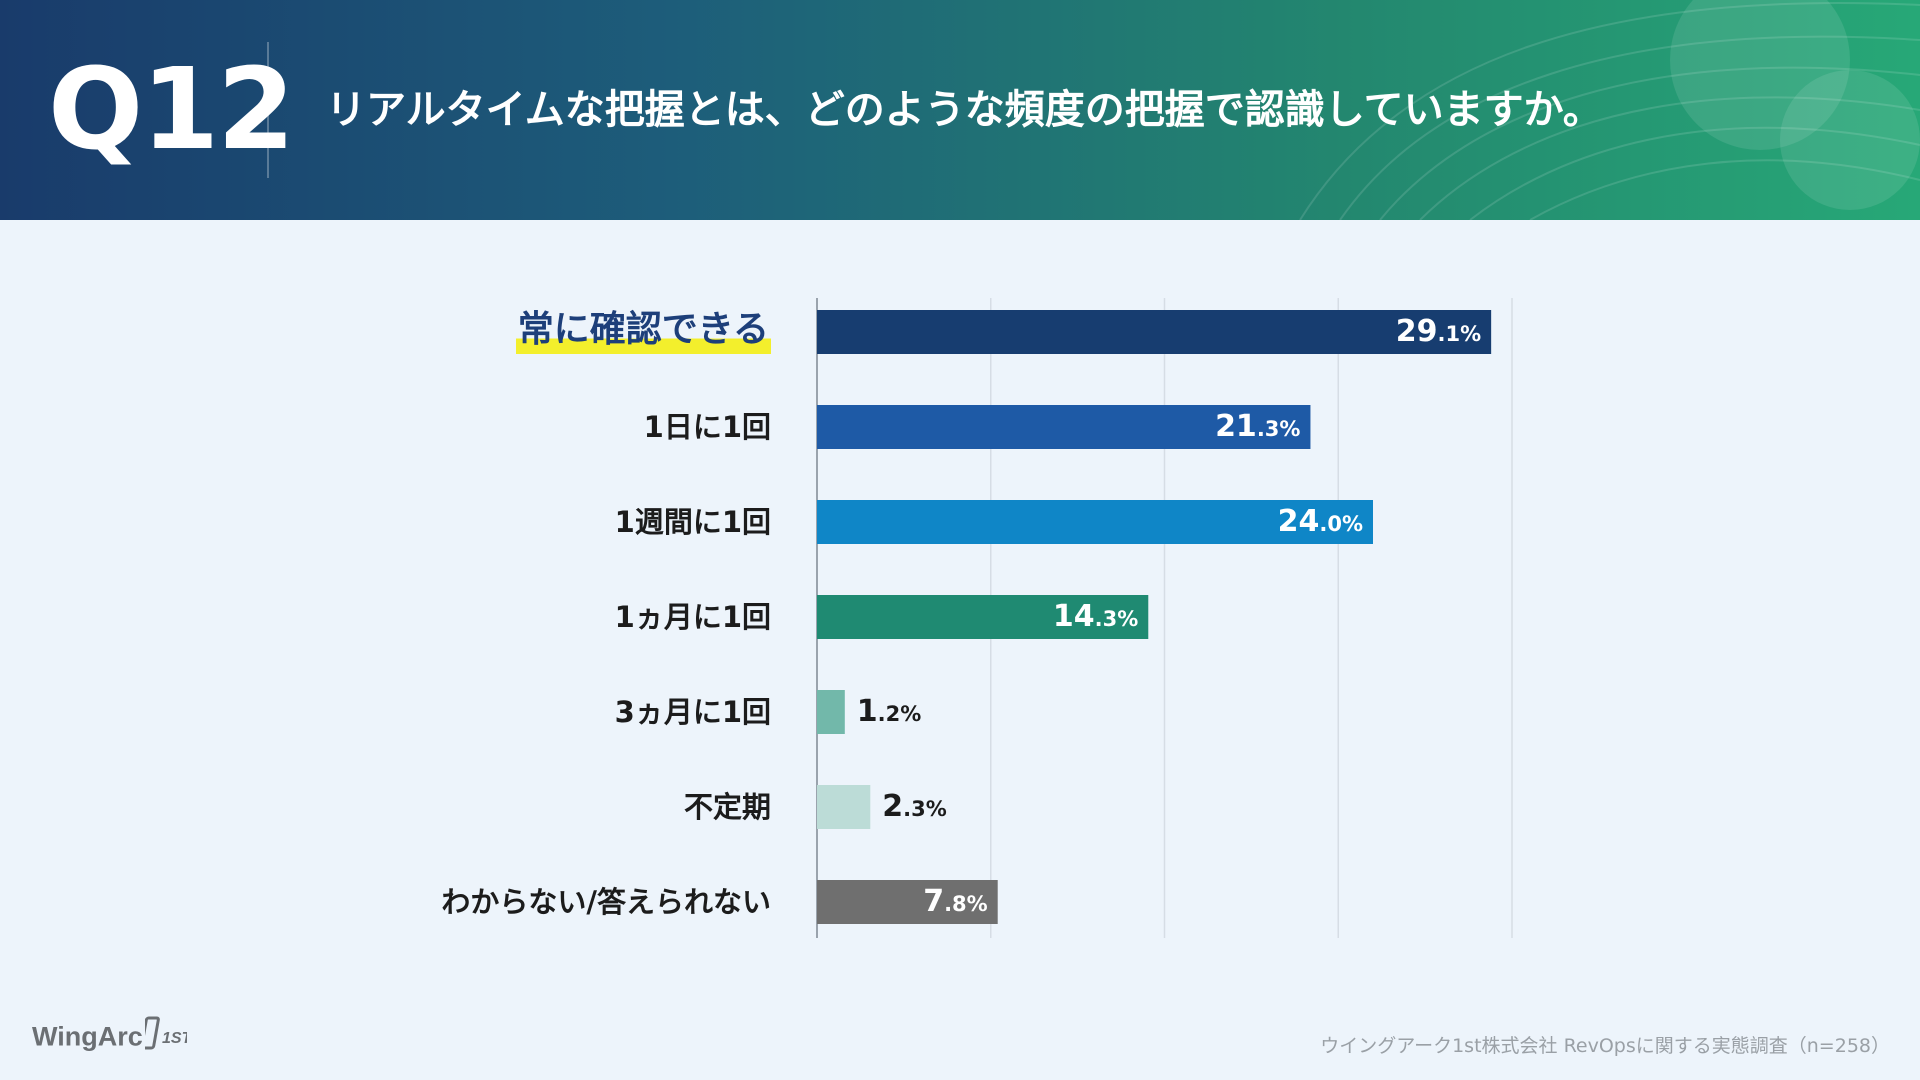 The width and height of the screenshot is (1920, 1080). I want to click on value-label: 14.3%, so click(1095, 616).